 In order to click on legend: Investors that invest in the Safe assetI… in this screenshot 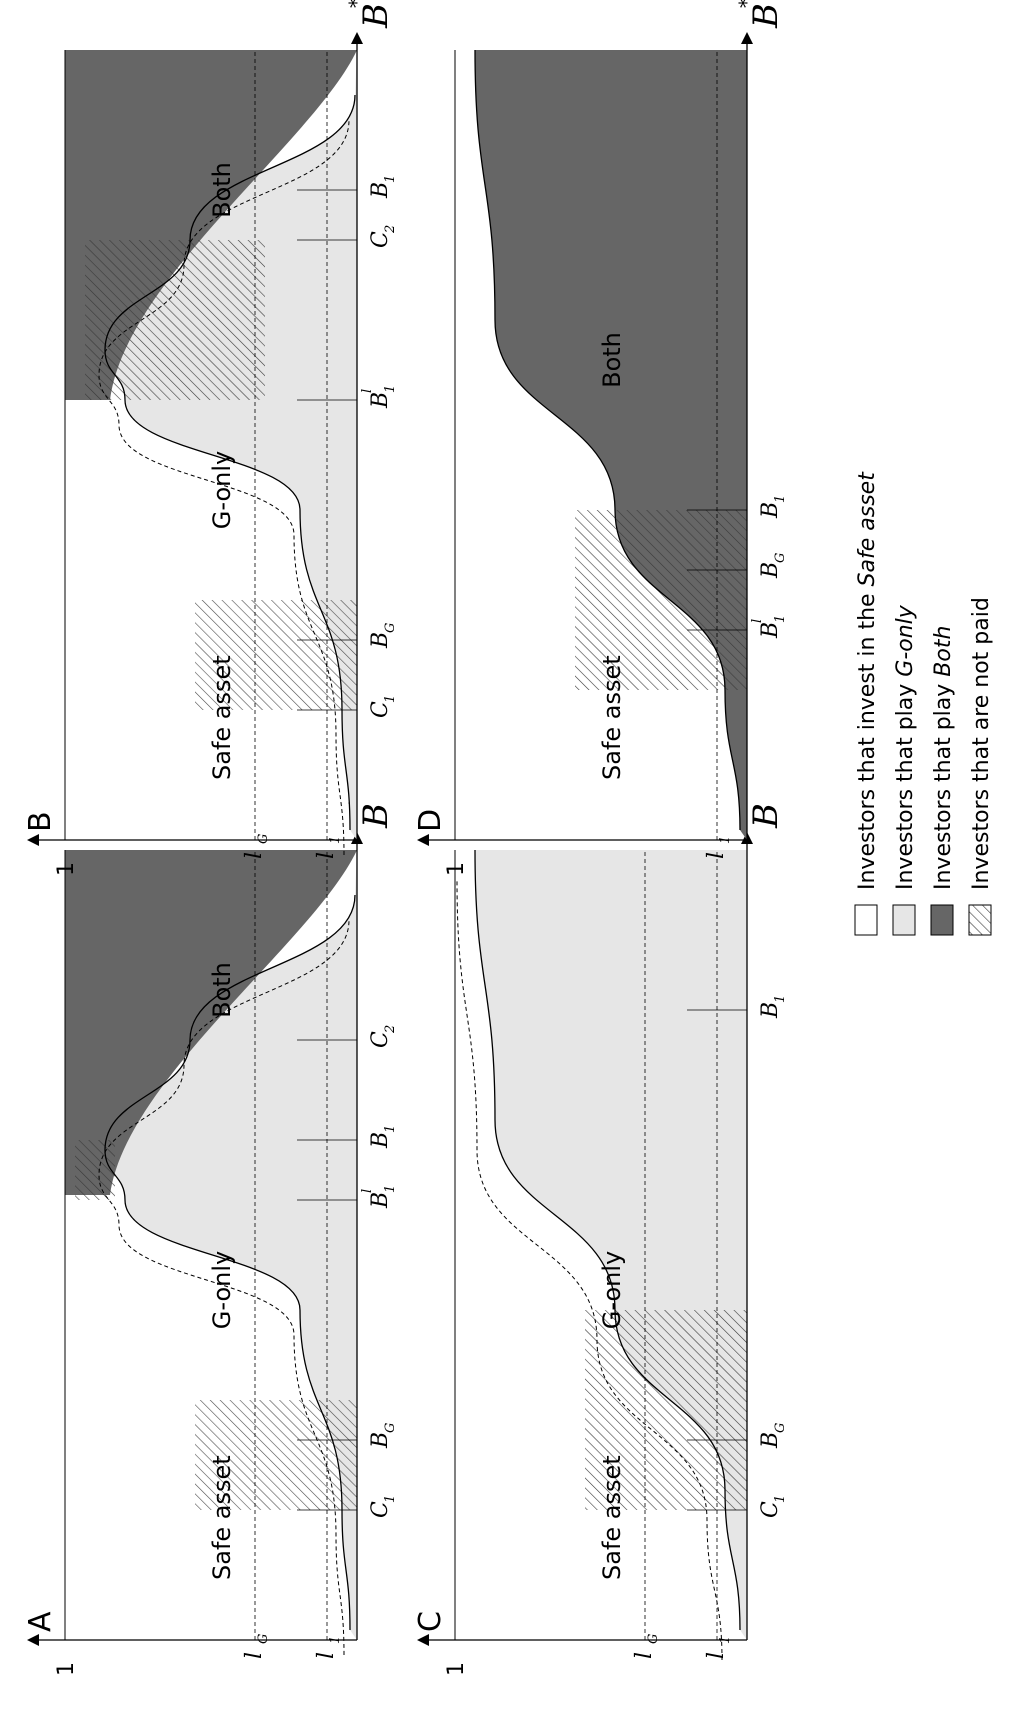, I will do `click(924, 703)`.